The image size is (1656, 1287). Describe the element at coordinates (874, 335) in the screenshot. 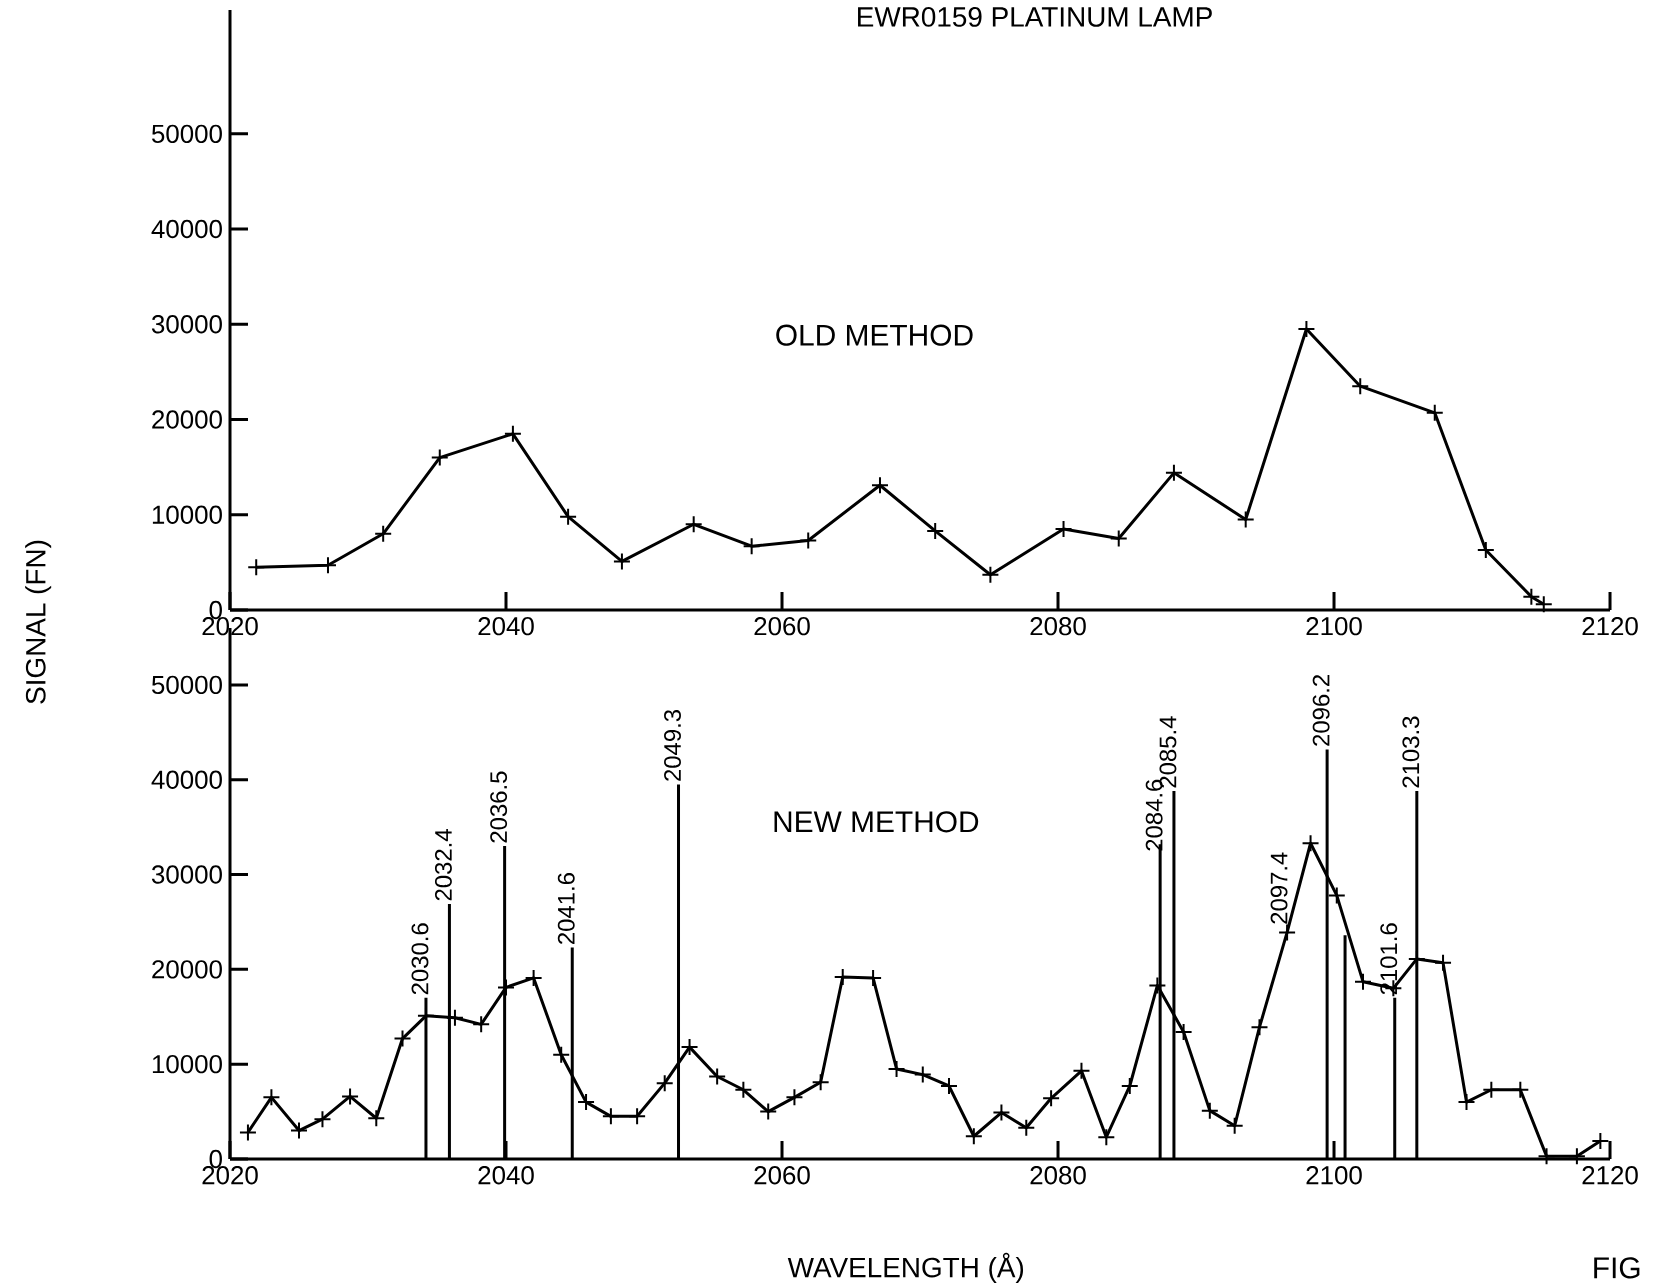

I see `annotation: OLD METHOD` at that location.